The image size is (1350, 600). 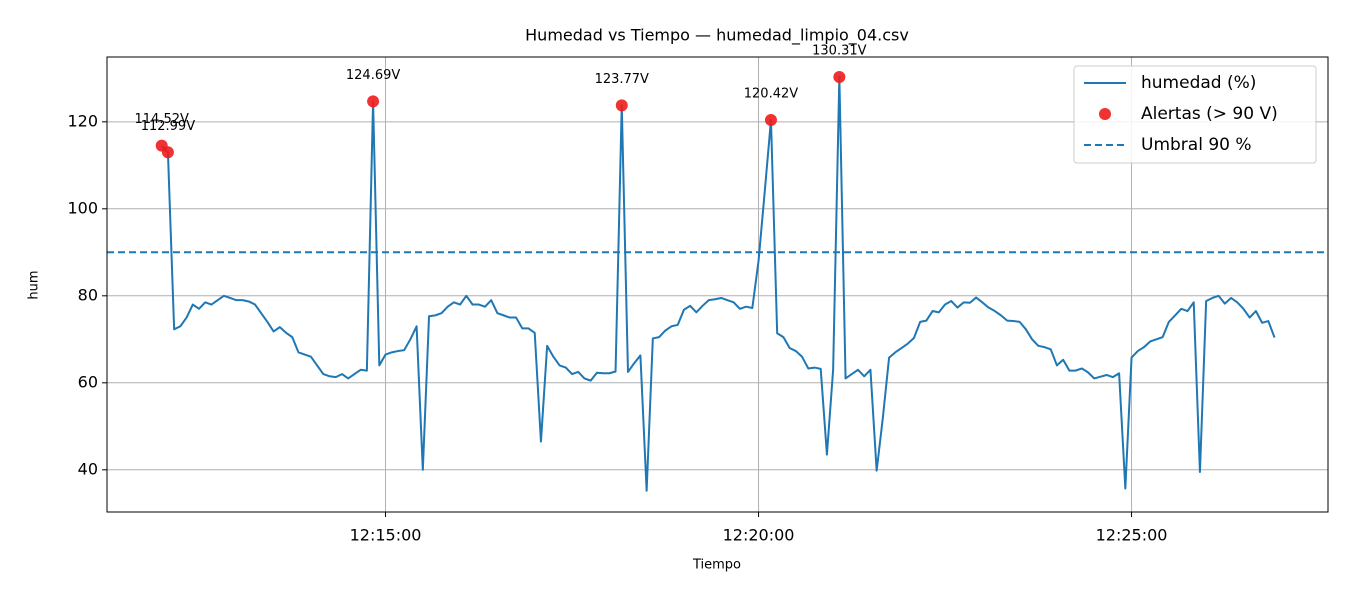 What do you see at coordinates (1105, 114) in the screenshot?
I see `legend-swatch` at bounding box center [1105, 114].